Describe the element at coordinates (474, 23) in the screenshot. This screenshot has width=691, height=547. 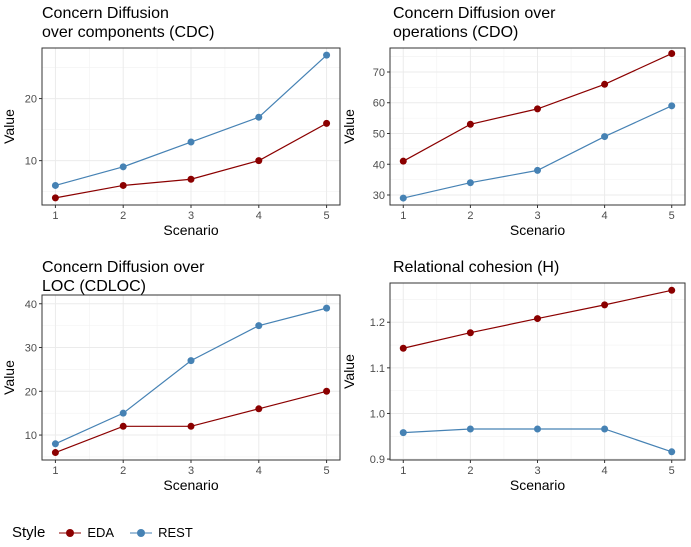
I see `panel-title-cdo: Concern Diffusion over operations (CDO)` at that location.